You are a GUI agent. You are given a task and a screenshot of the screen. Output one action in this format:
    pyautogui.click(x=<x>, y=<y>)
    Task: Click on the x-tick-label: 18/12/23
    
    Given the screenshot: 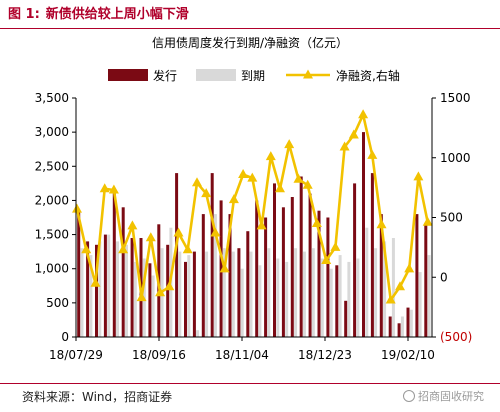 What is the action you would take?
    pyautogui.click(x=325, y=355)
    